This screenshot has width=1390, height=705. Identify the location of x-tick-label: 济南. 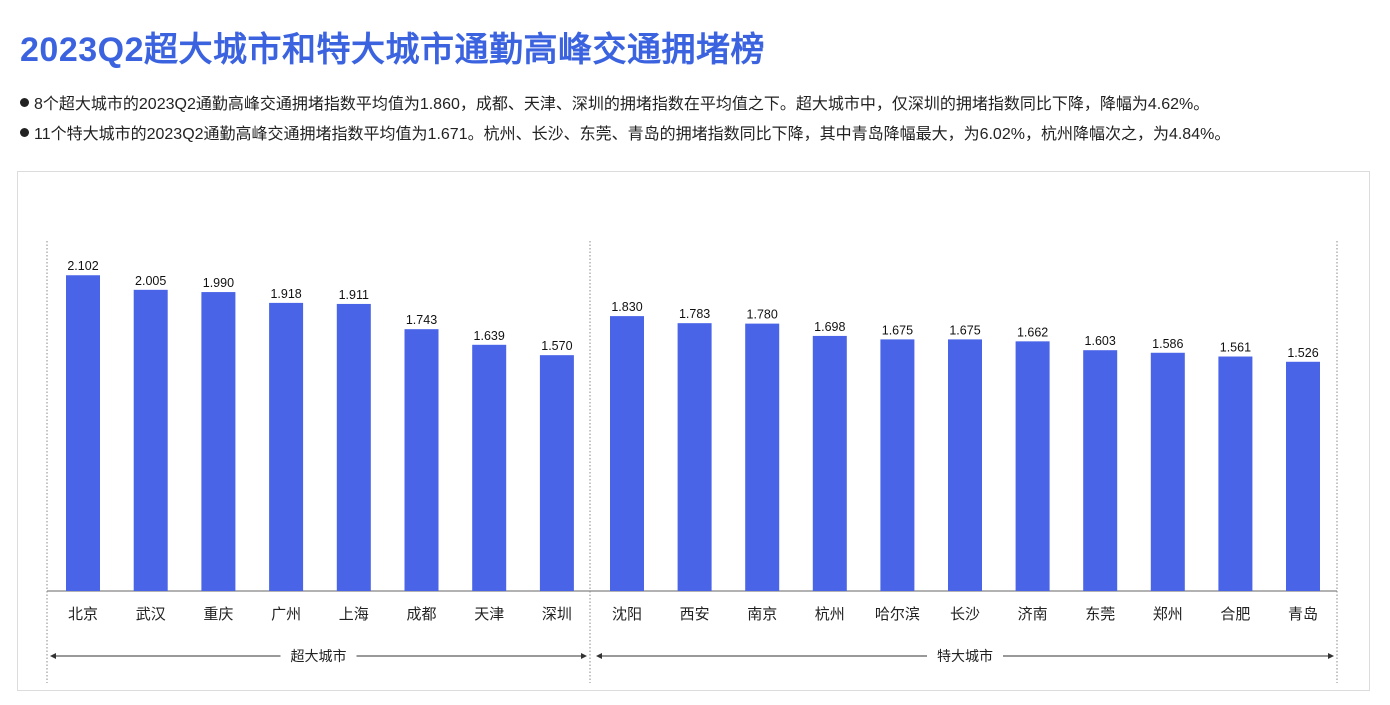
(1033, 614).